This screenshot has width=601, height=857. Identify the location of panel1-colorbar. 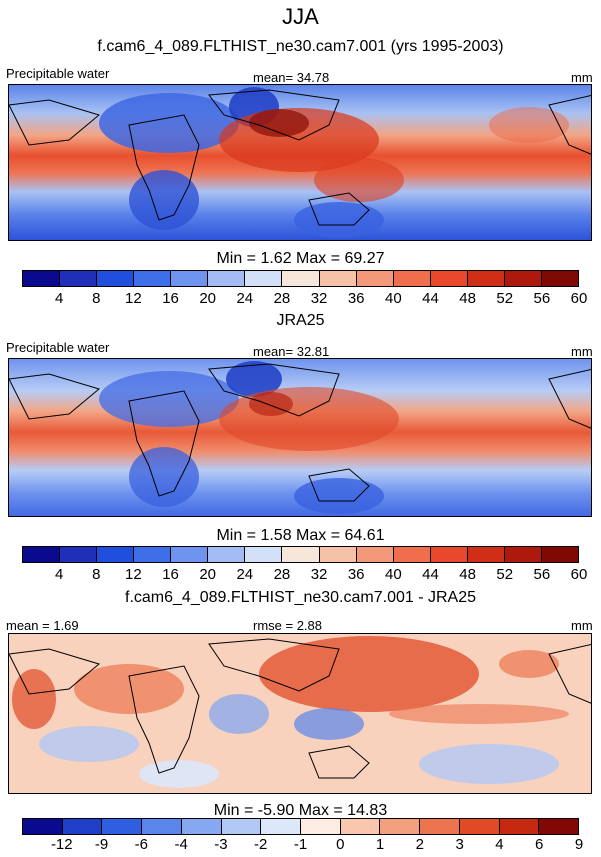
(300, 278).